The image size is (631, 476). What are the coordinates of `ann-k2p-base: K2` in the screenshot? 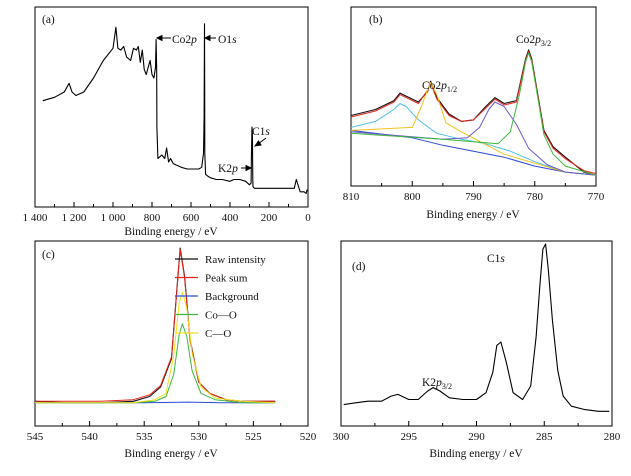 It's located at (225, 169).